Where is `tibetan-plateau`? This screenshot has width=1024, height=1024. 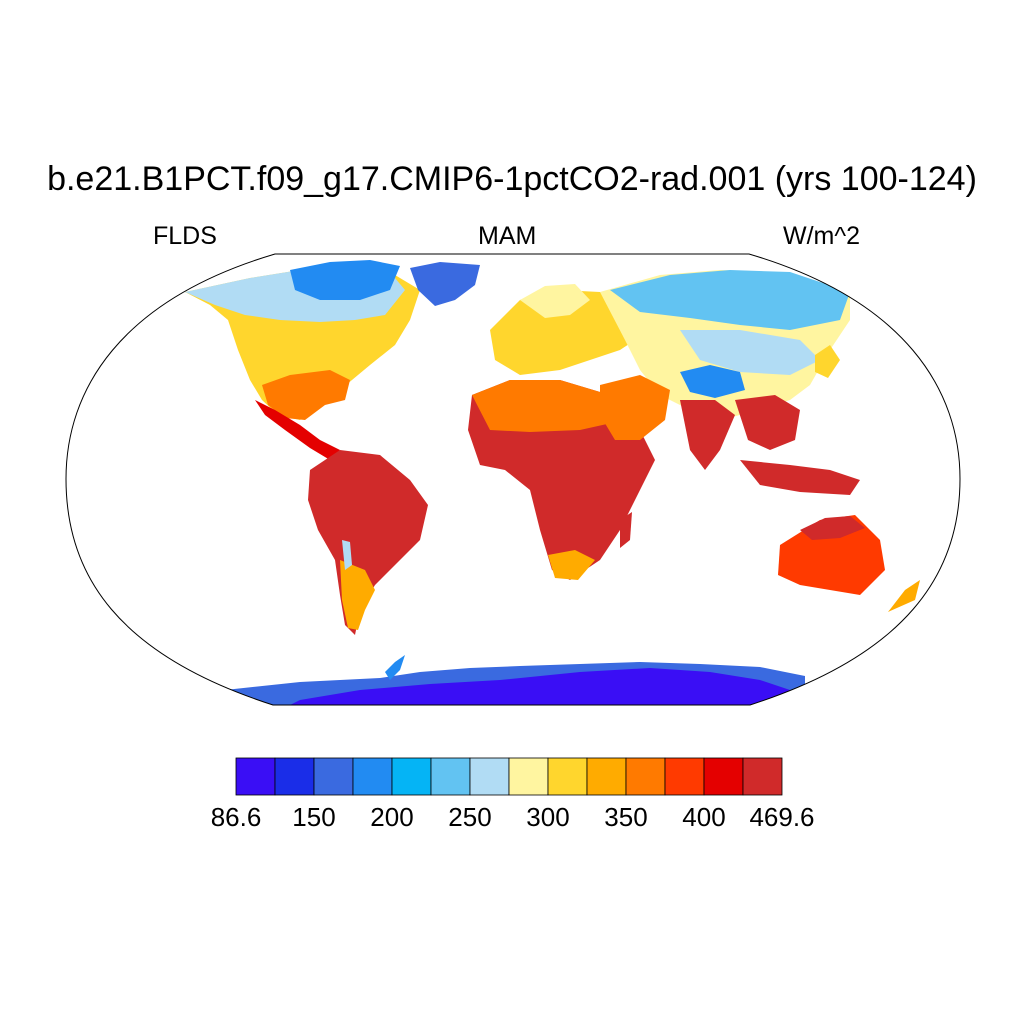 tibetan-plateau is located at coordinates (712, 381).